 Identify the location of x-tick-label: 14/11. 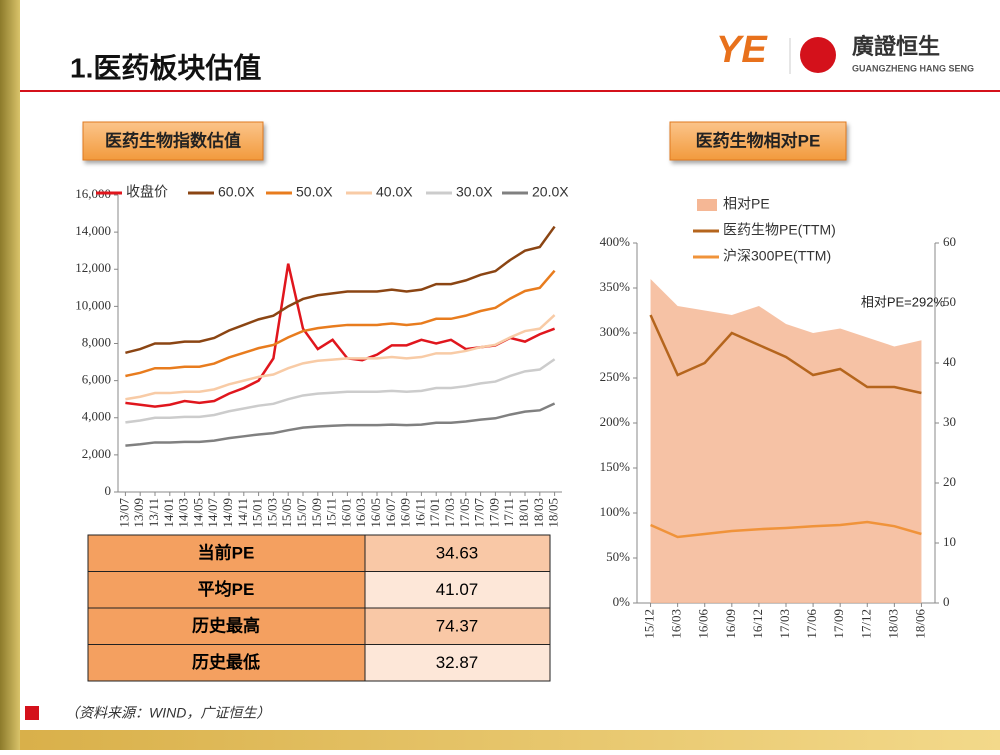
(242, 512).